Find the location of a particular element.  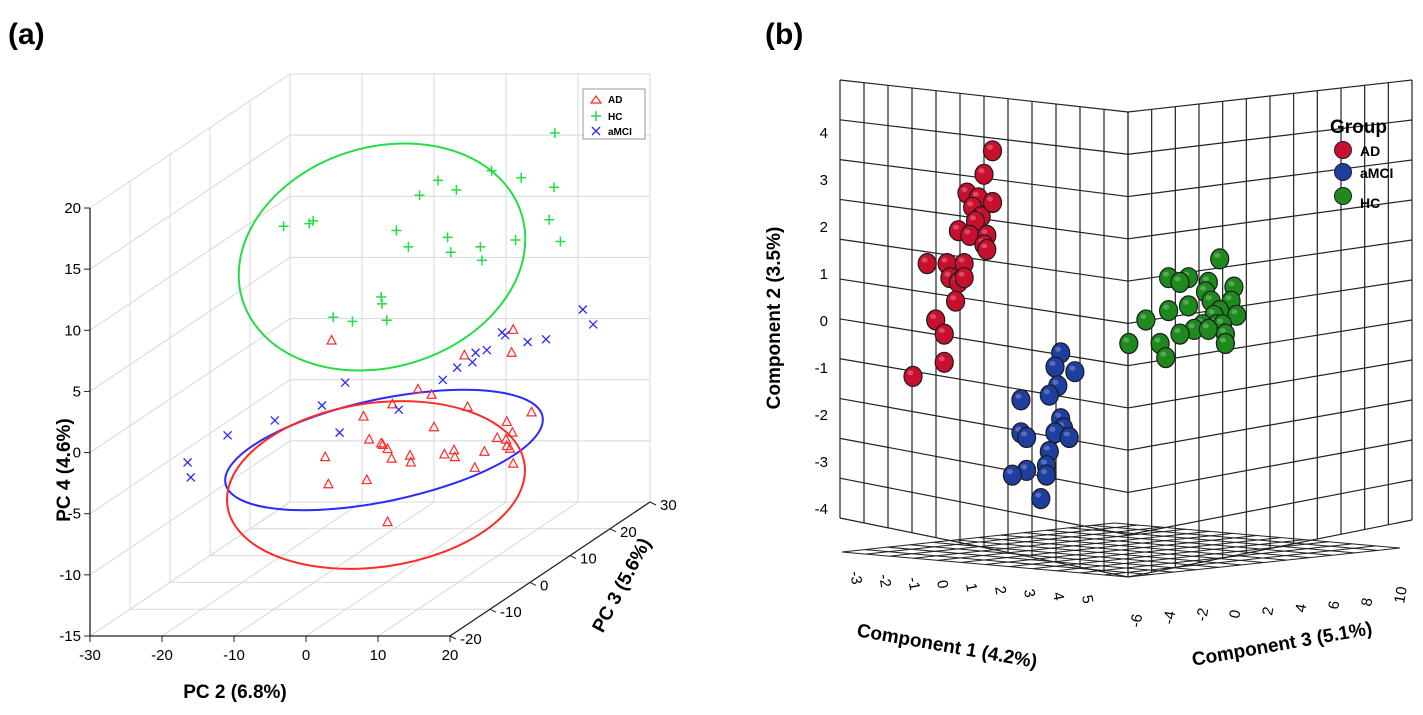

legend-a: AD HC aMCI is located at coordinates (614, 114).